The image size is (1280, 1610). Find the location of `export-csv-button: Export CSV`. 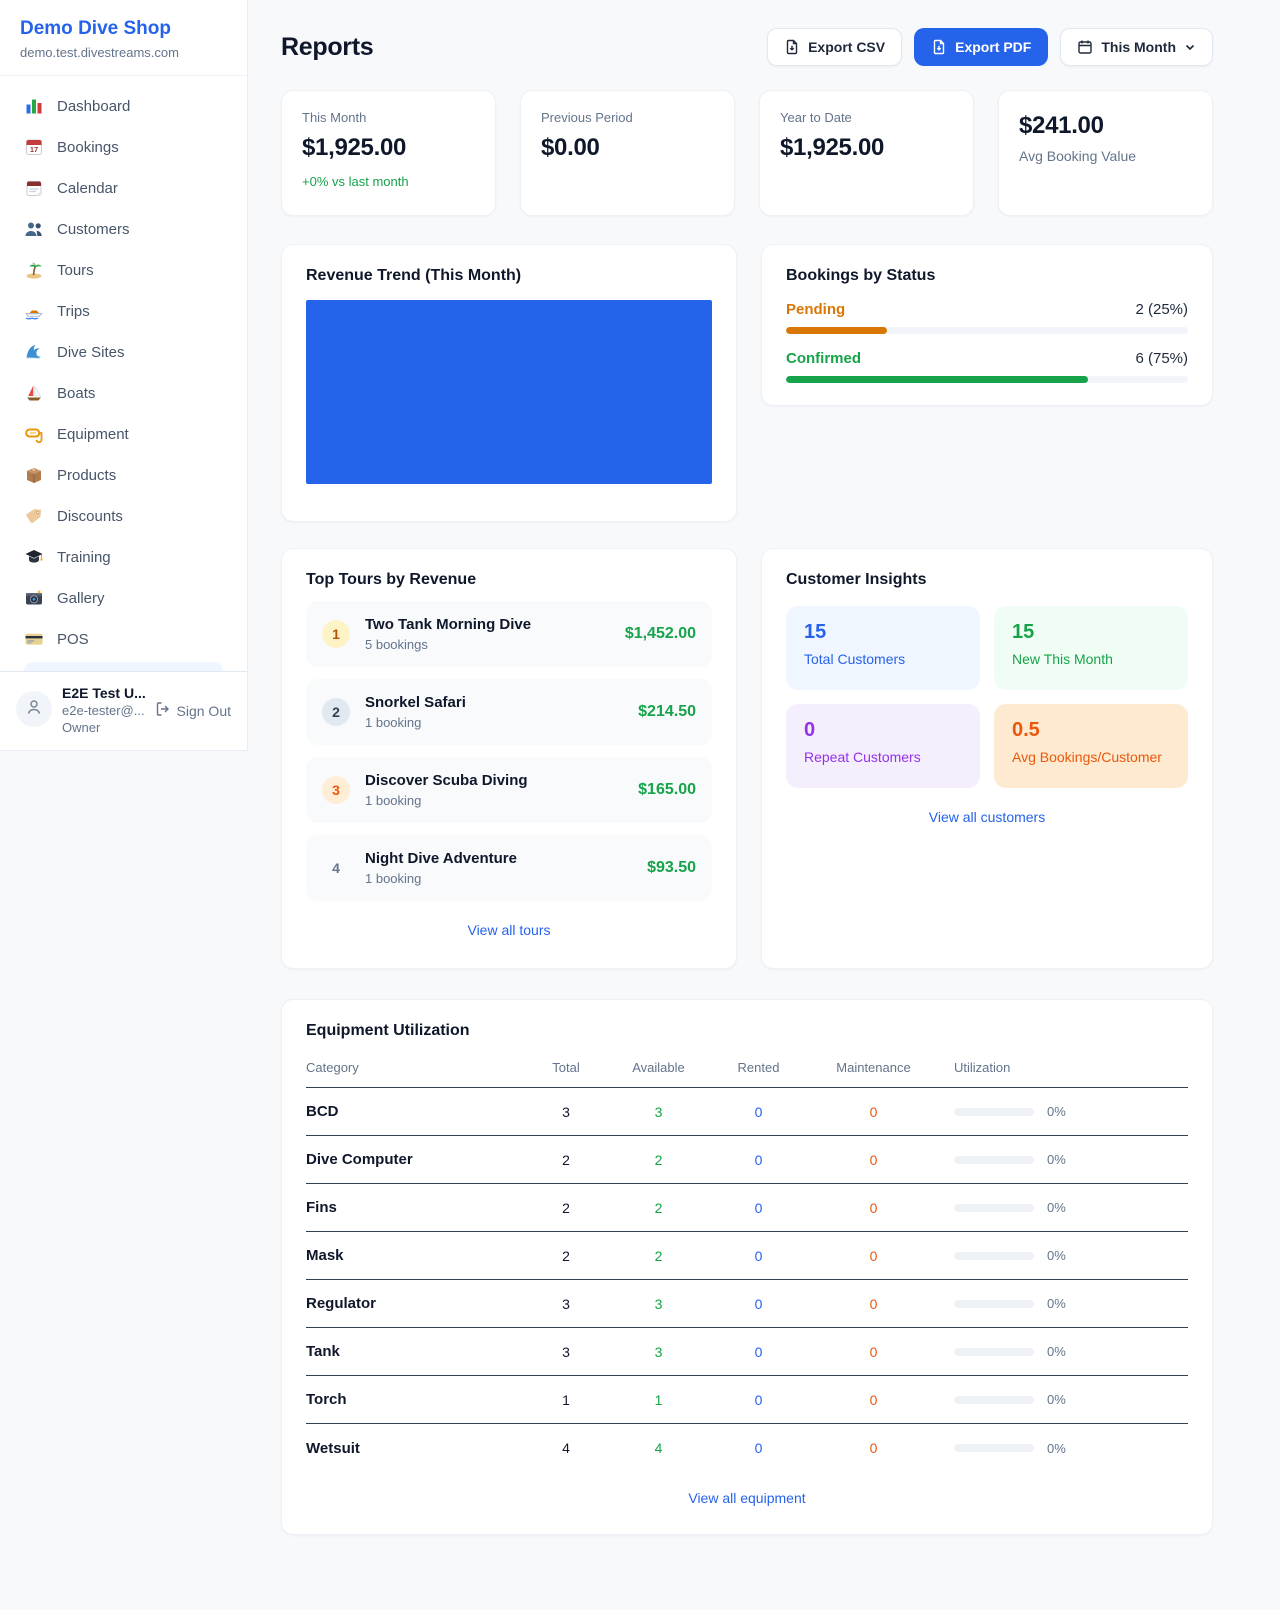

export-csv-button: Export CSV is located at coordinates (835, 47).